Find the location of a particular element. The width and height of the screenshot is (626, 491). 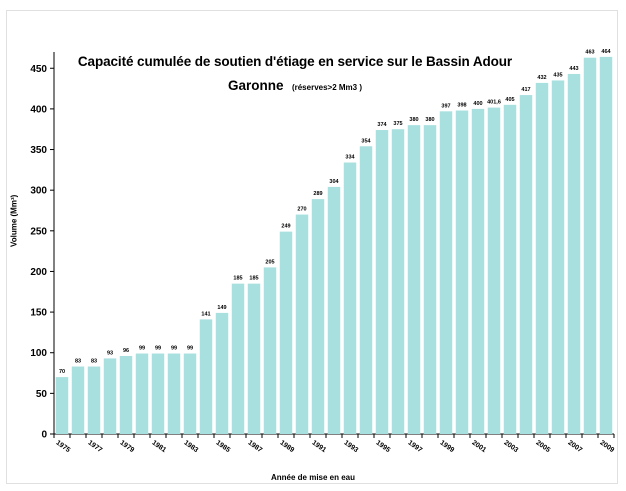

chart-title-line2: Garonne (réserves>2 Mm3 ) is located at coordinates (295, 86).